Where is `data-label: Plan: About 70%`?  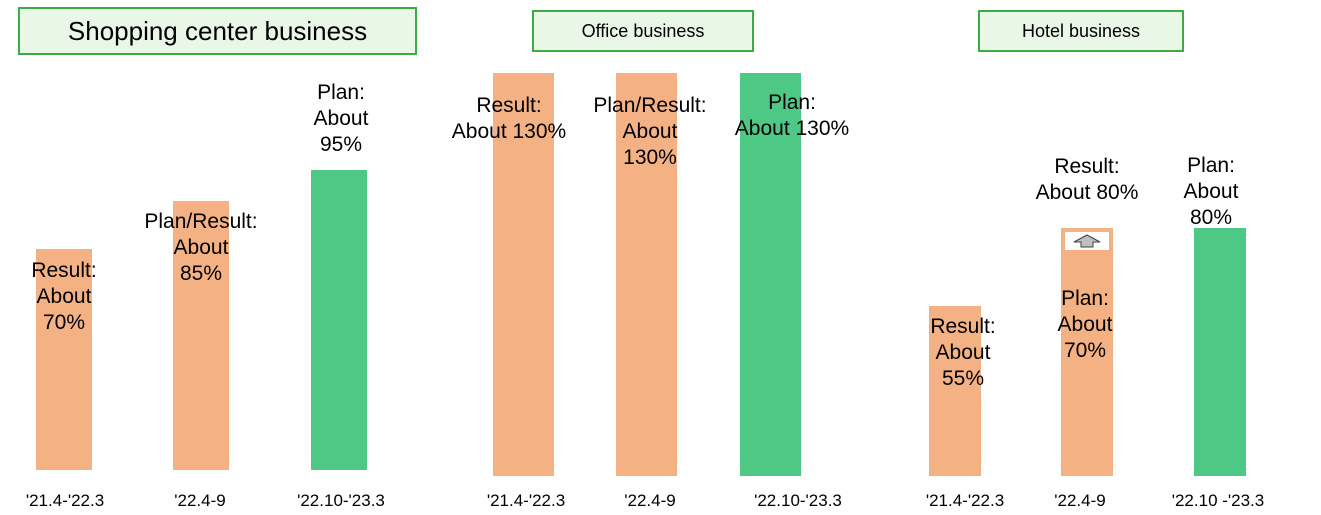 data-label: Plan: About 70% is located at coordinates (1085, 324).